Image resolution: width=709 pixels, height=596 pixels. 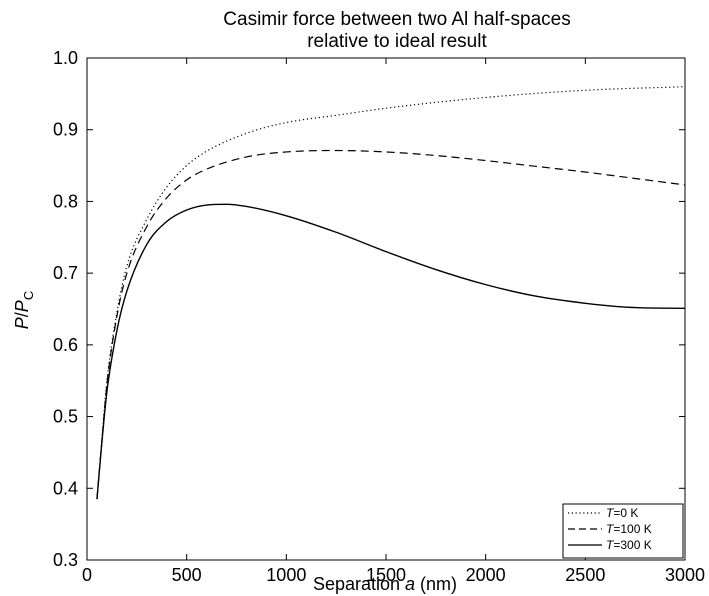 I want to click on x-tick-label: 0, so click(x=87, y=575).